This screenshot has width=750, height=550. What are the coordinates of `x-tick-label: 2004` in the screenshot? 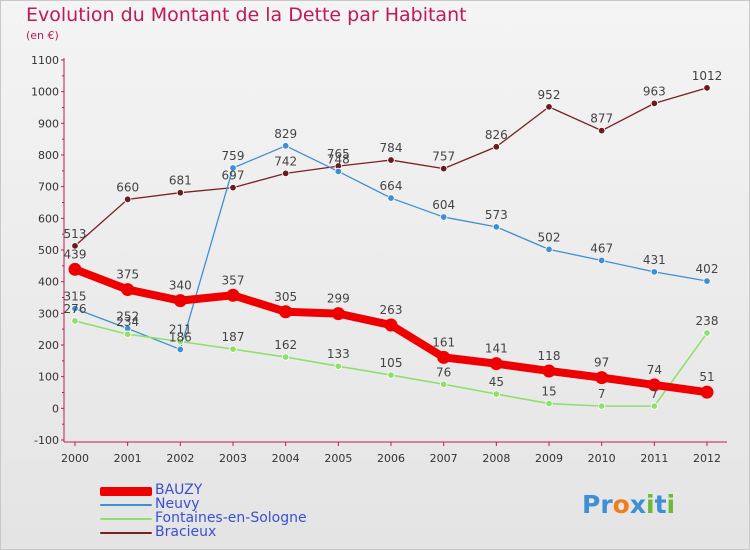 It's located at (286, 458).